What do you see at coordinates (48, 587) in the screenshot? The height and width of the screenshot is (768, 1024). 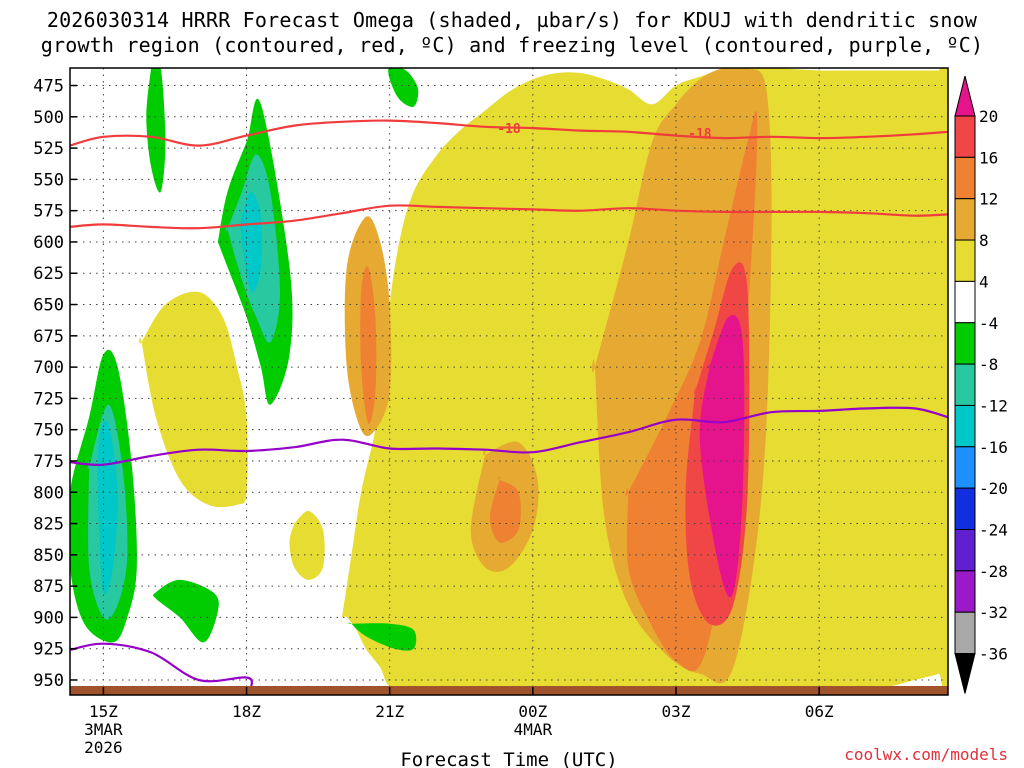 I see `y-tick-label-875: 875` at bounding box center [48, 587].